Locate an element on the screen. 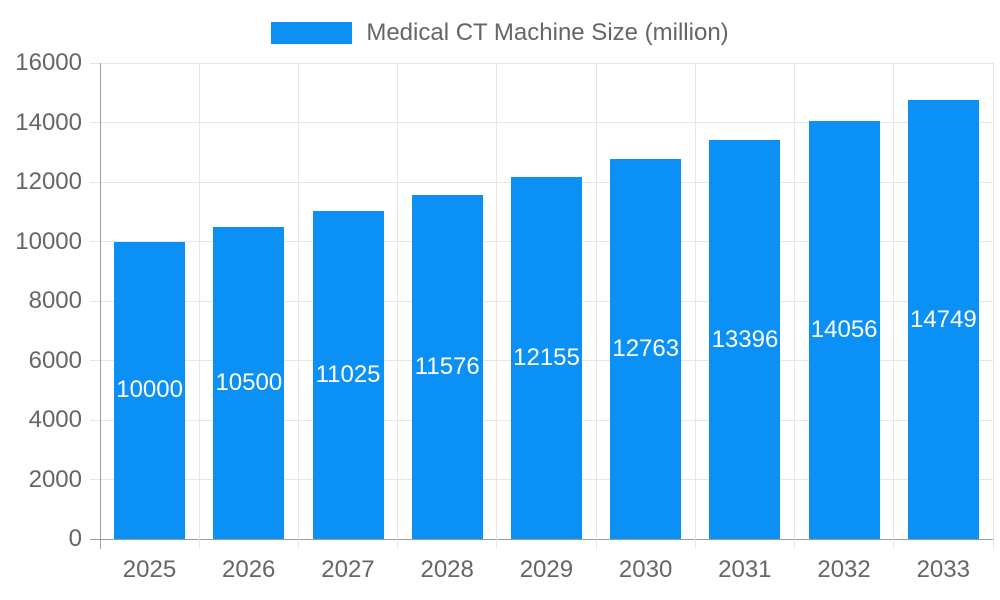 The image size is (1000, 600). x-tick-label: 2032 is located at coordinates (844, 569).